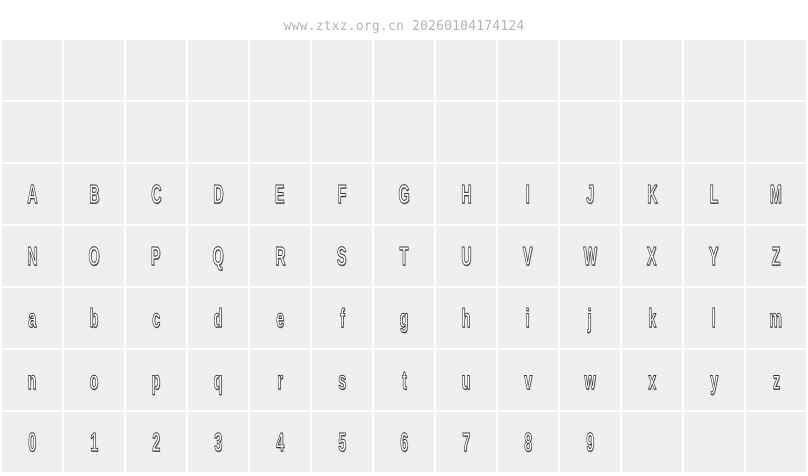  I want to click on glyph: 1, so click(94, 442).